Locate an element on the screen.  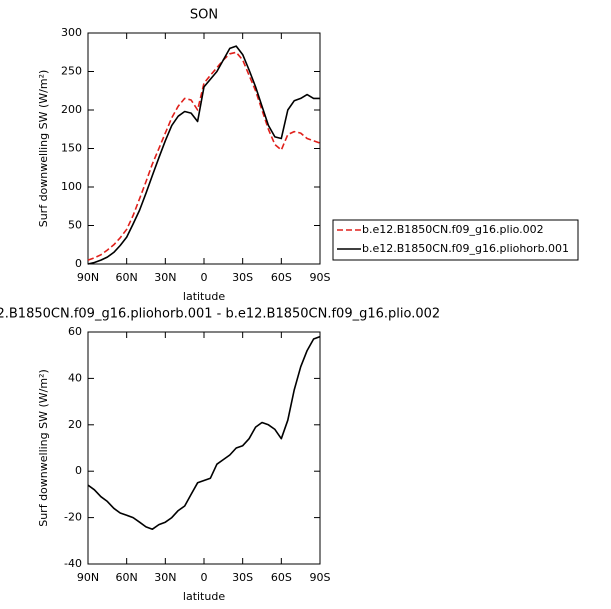
y-tick-label: 100 is located at coordinates (71, 186).